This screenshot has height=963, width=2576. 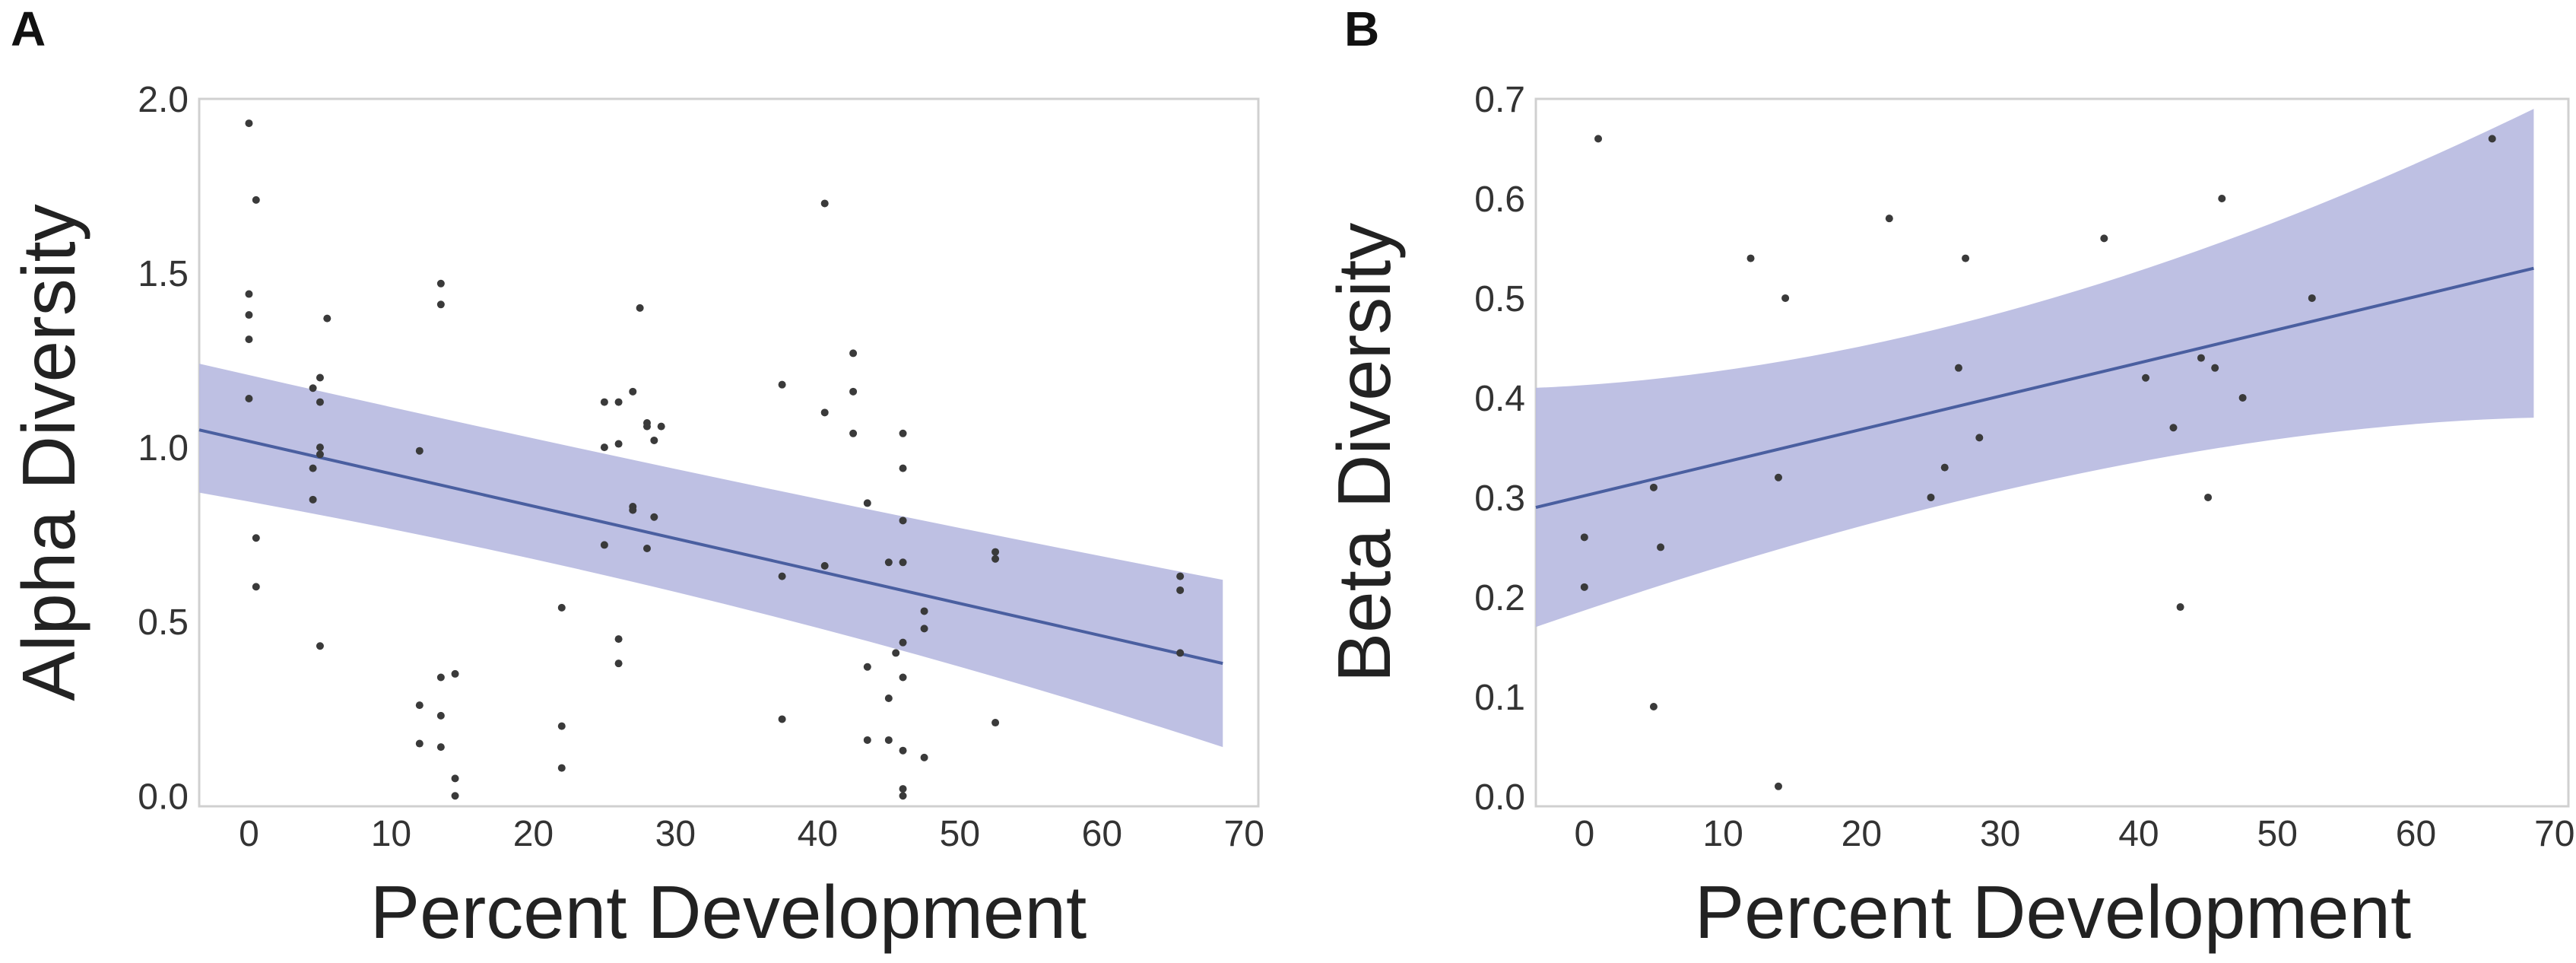 What do you see at coordinates (1362, 29) in the screenshot?
I see `panel-letter-b: B` at bounding box center [1362, 29].